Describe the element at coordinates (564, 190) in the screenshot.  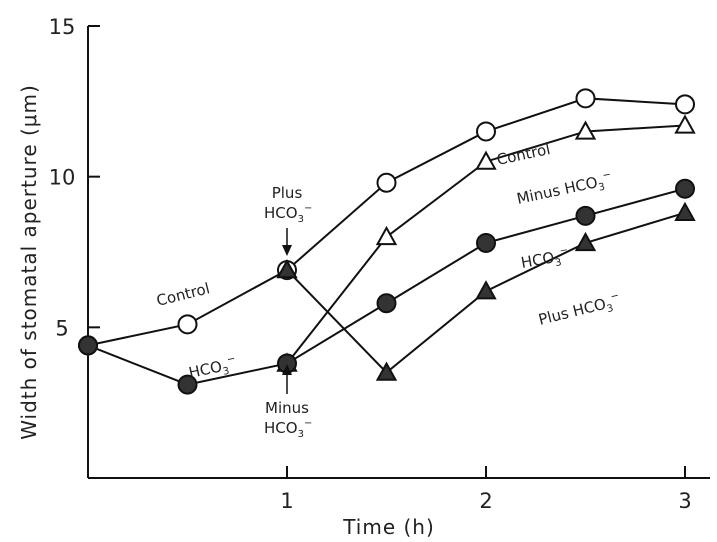
I see `annotation-minus-hco3: Minus HCO3−` at that location.